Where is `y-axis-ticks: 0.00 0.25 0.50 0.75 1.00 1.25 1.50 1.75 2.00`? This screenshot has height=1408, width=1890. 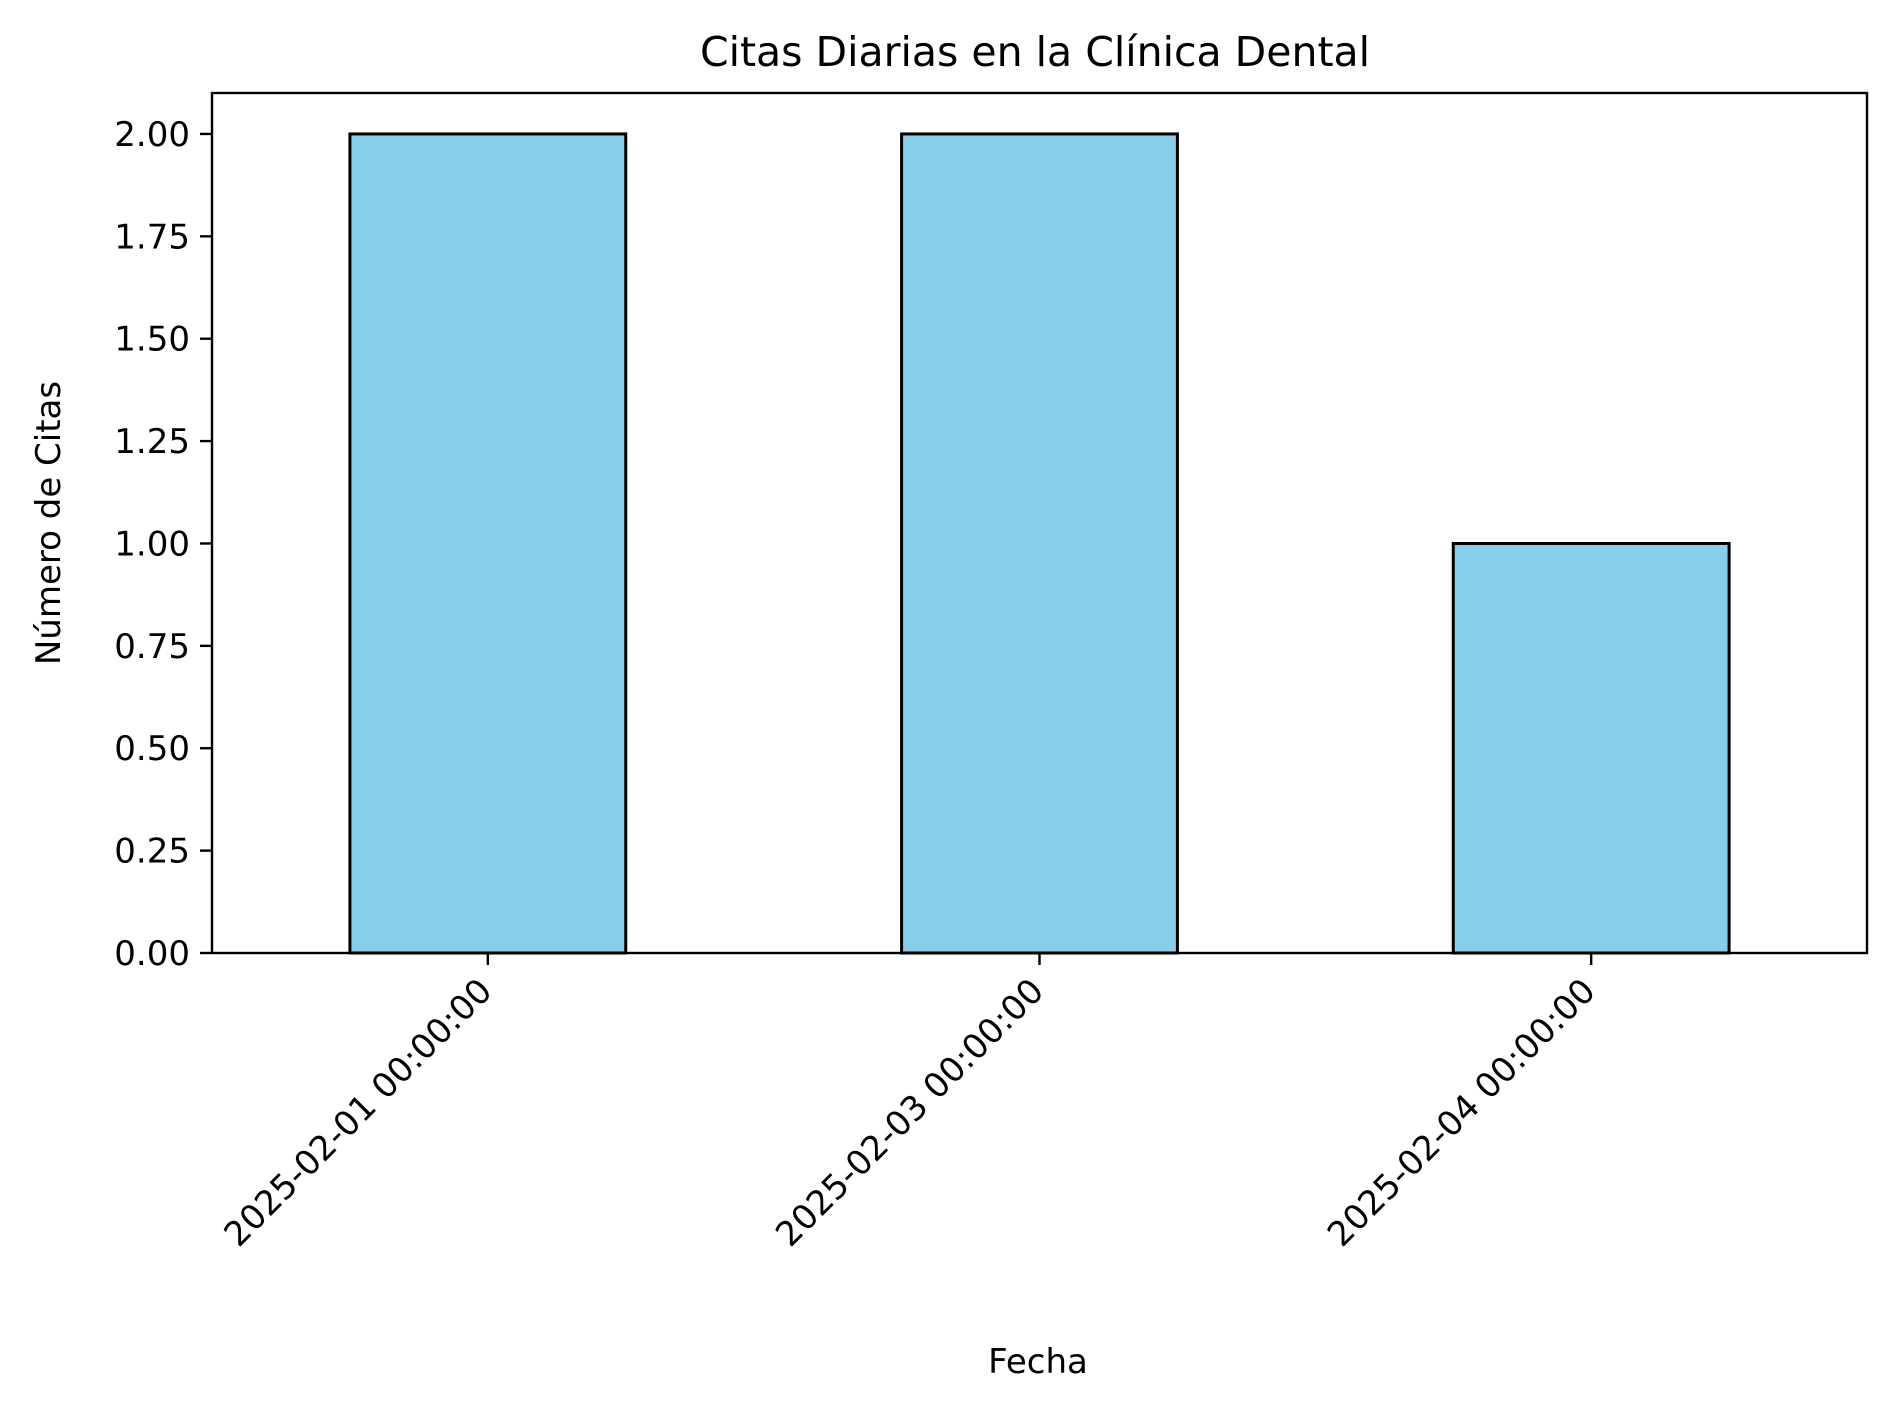 y-axis-ticks: 0.00 0.25 0.50 0.75 1.00 1.25 1.50 1.75 2.00 is located at coordinates (163, 544).